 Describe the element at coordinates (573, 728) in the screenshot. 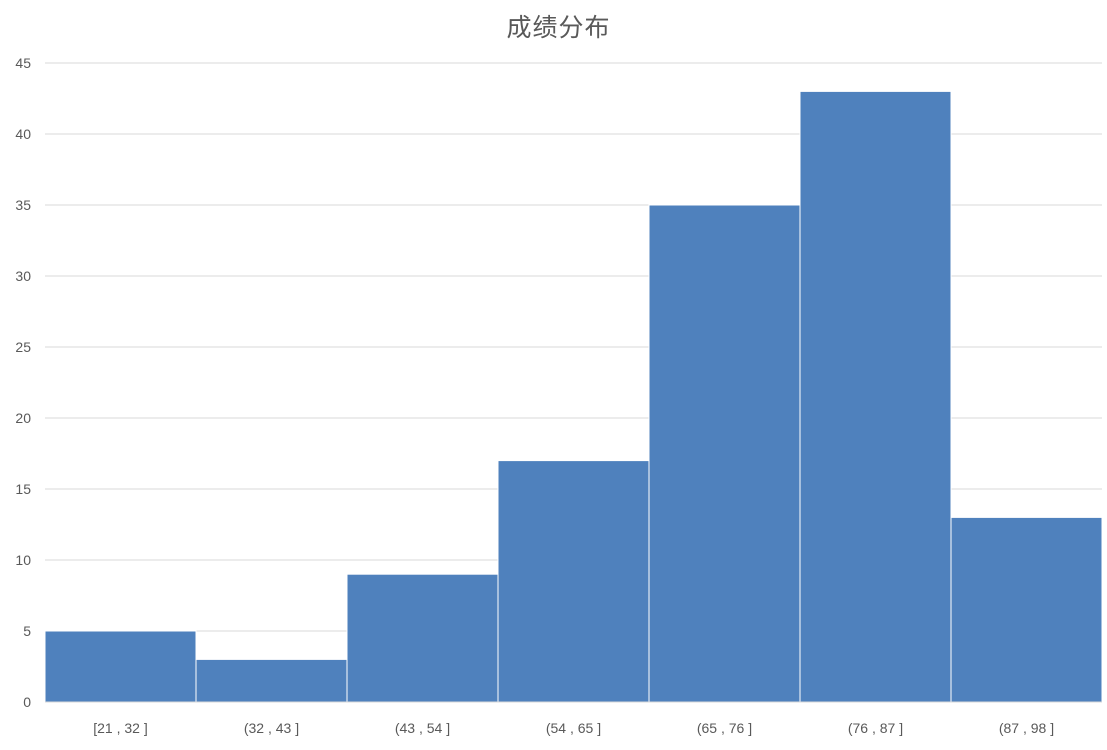

I see `x-tick-label: (54 , 65 ]` at that location.